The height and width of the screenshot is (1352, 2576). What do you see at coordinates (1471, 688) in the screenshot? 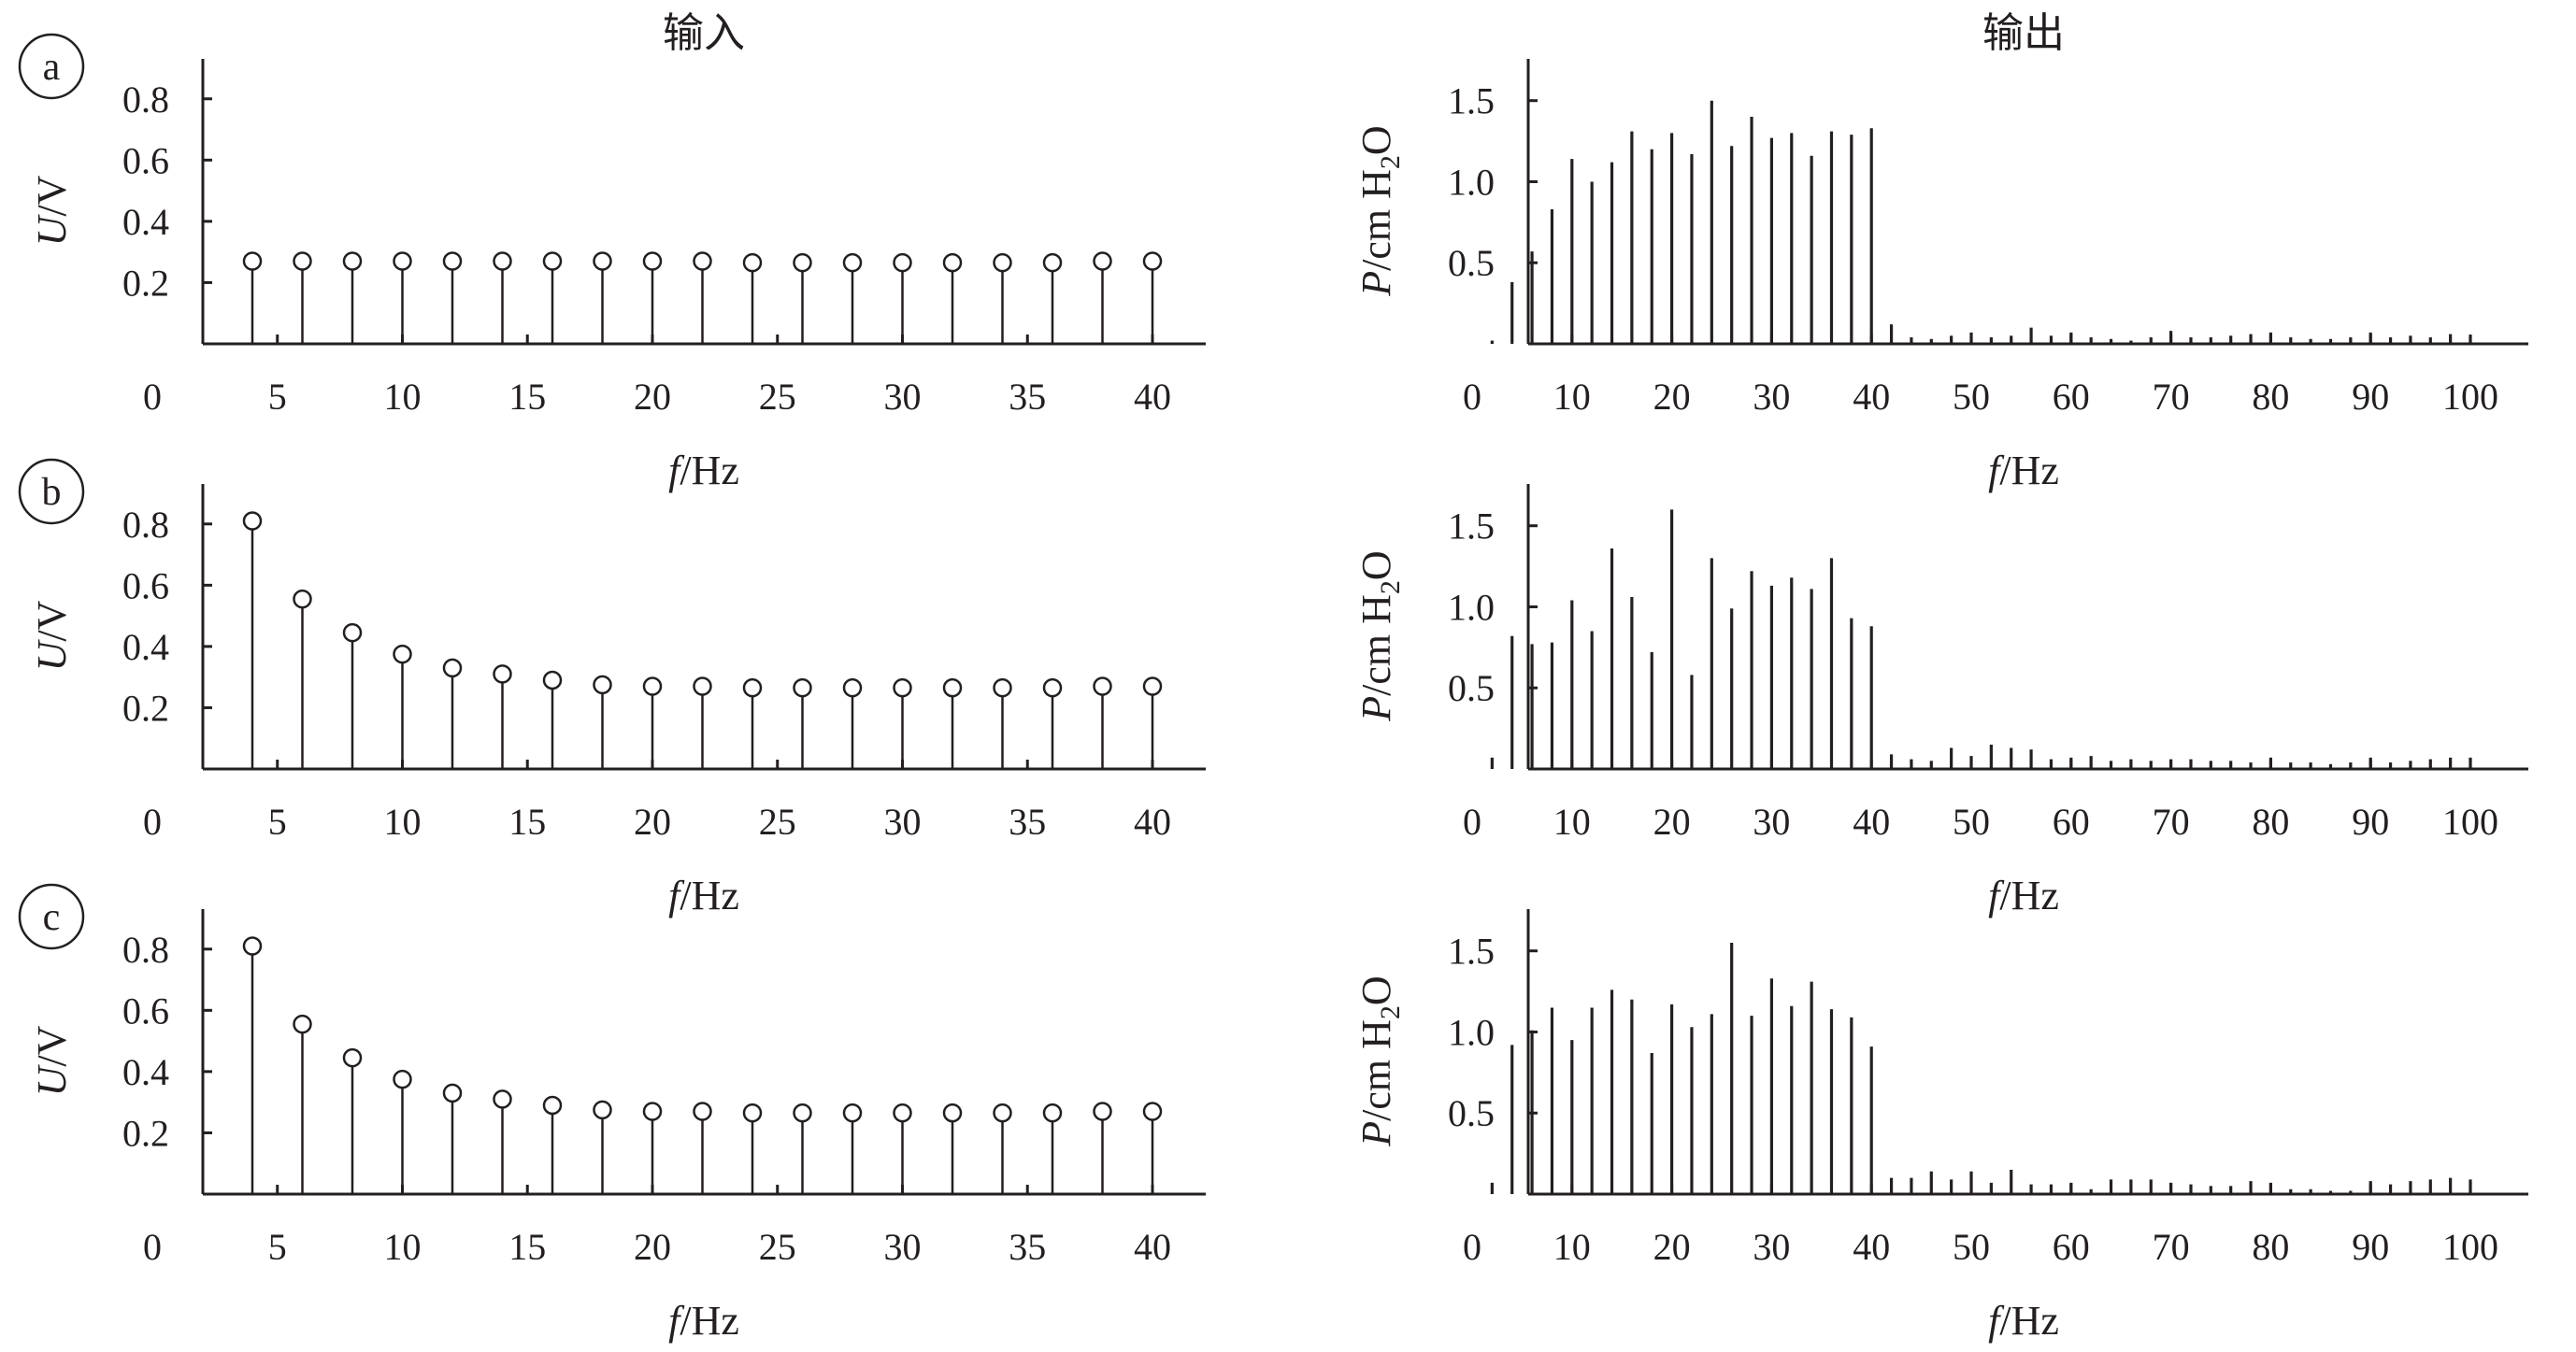
I see `chart-b-output-y-tick-label: 0.5` at bounding box center [1471, 688].